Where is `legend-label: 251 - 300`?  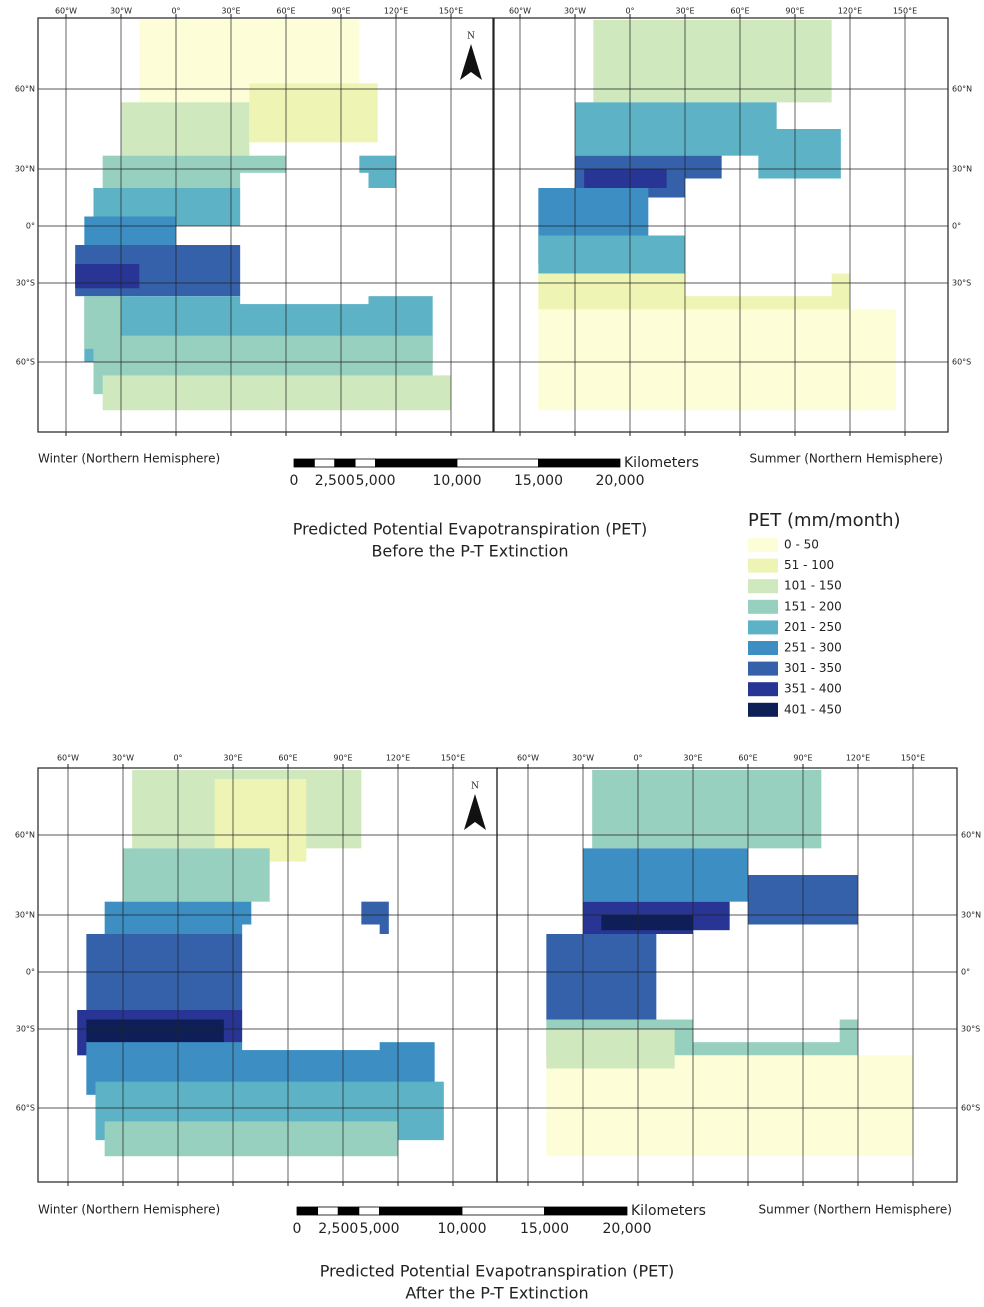
legend-label: 251 - 300 is located at coordinates (813, 648).